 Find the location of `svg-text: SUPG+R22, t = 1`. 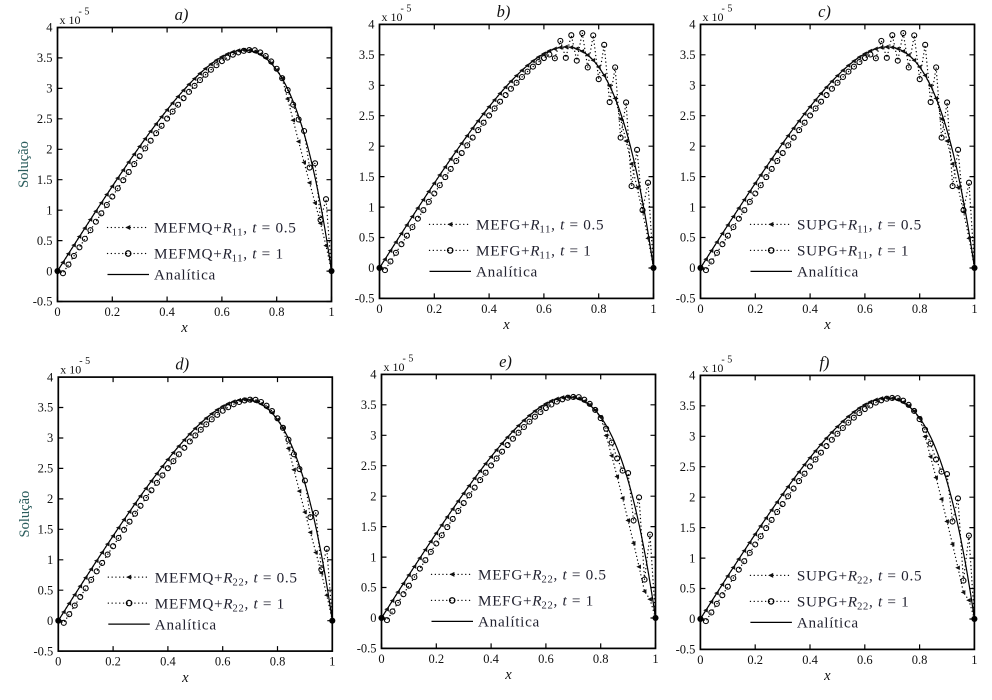

svg-text: SUPG+R22, t = 1 is located at coordinates (853, 603).